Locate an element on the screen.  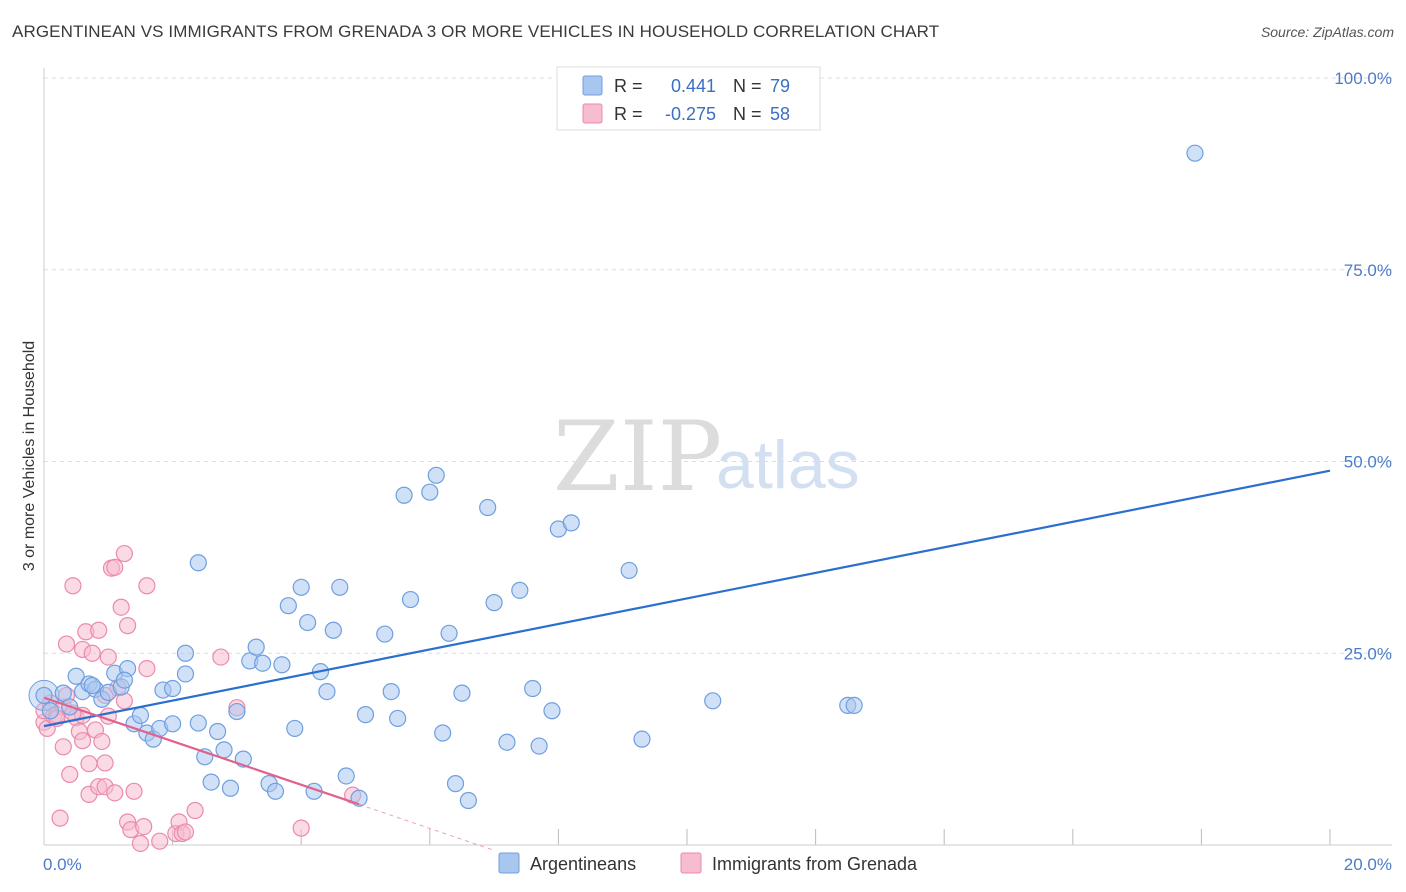
legend-grenada-label: Immigrants from Grenada is located at coordinates (815, 864).